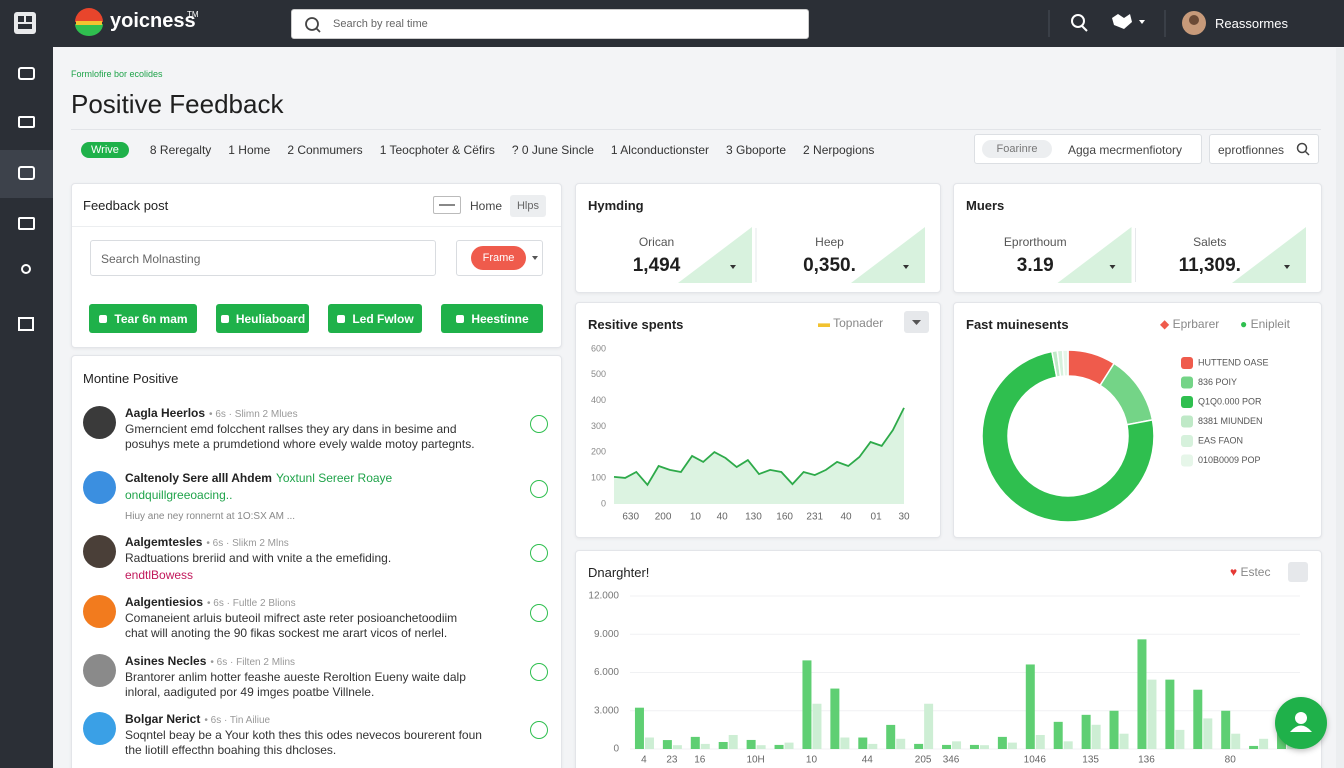 This screenshot has width=1344, height=768. Describe the element at coordinates (1264, 149) in the screenshot. I see `toolbar-search: eprotfionnes` at that location.